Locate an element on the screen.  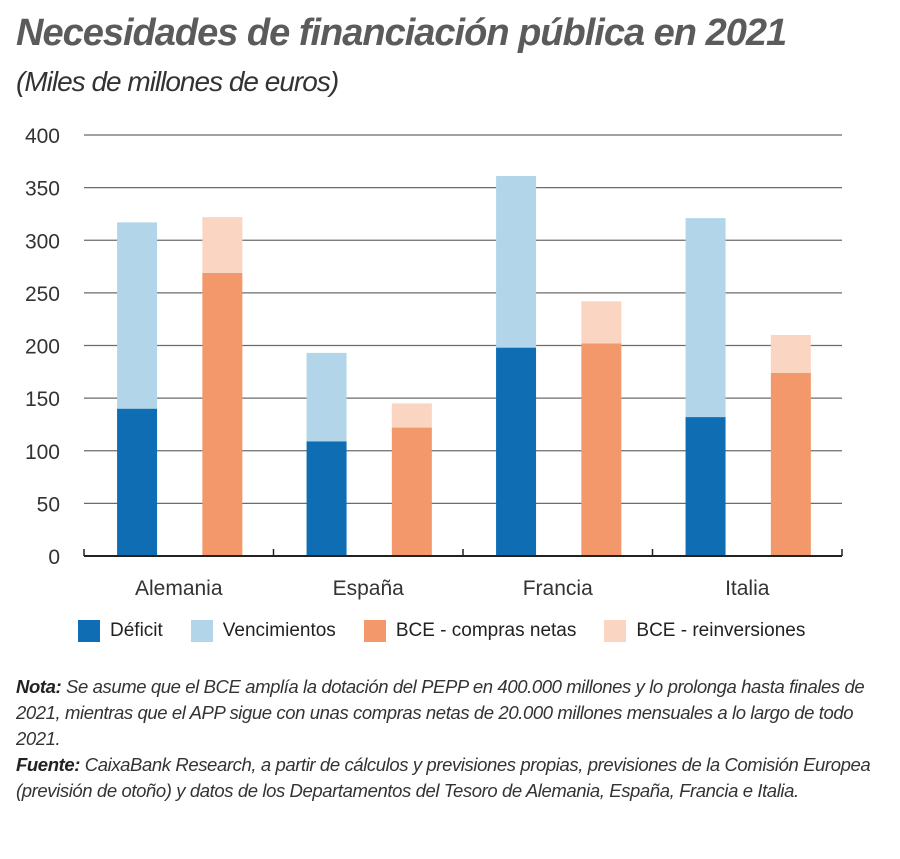
x-tick-label: Alemania is located at coordinates (179, 588).